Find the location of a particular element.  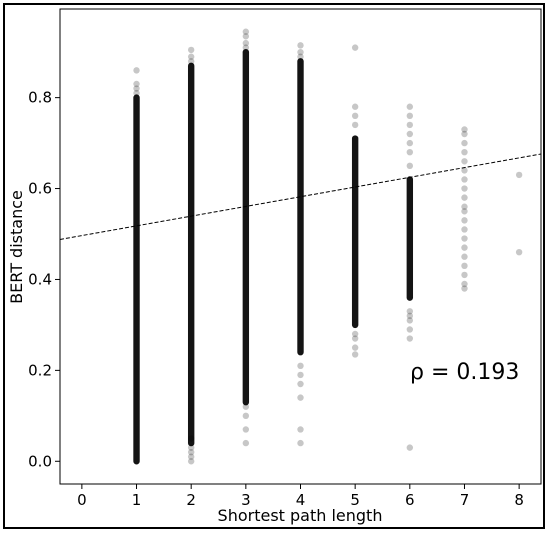

y-tick-label: 0.4 is located at coordinates (40, 279).